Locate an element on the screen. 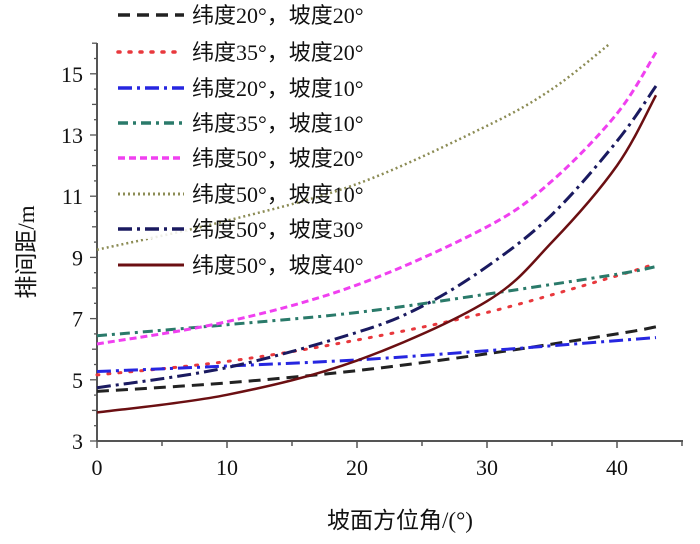 The width and height of the screenshot is (700, 544). y-tick-label: 11 is located at coordinates (72, 196).